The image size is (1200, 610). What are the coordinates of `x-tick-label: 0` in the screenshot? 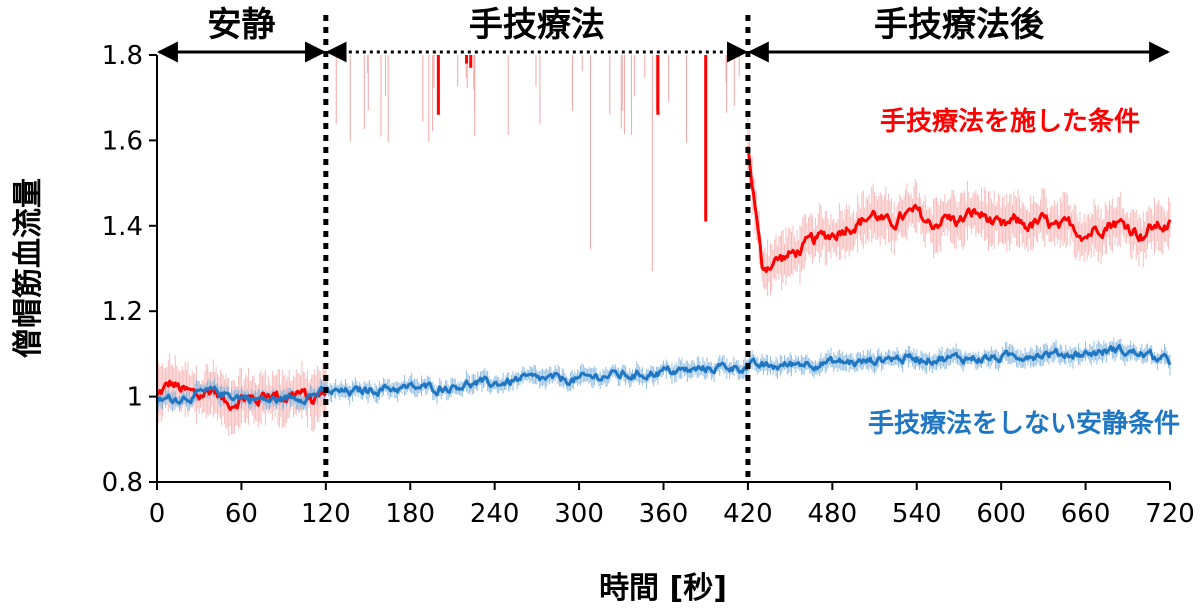 It's located at (157, 514).